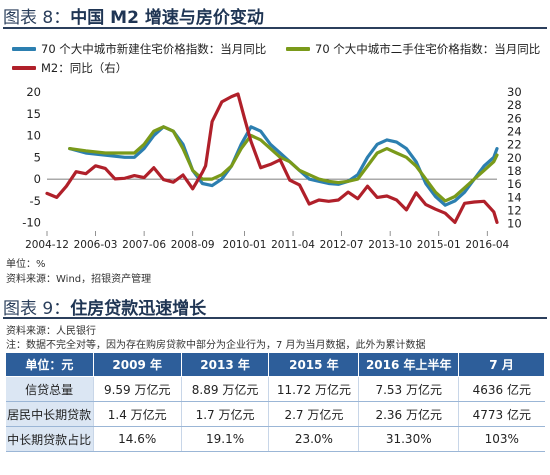  What do you see at coordinates (35, 201) in the screenshot?
I see `y-left-tick-label: -5` at bounding box center [35, 201].